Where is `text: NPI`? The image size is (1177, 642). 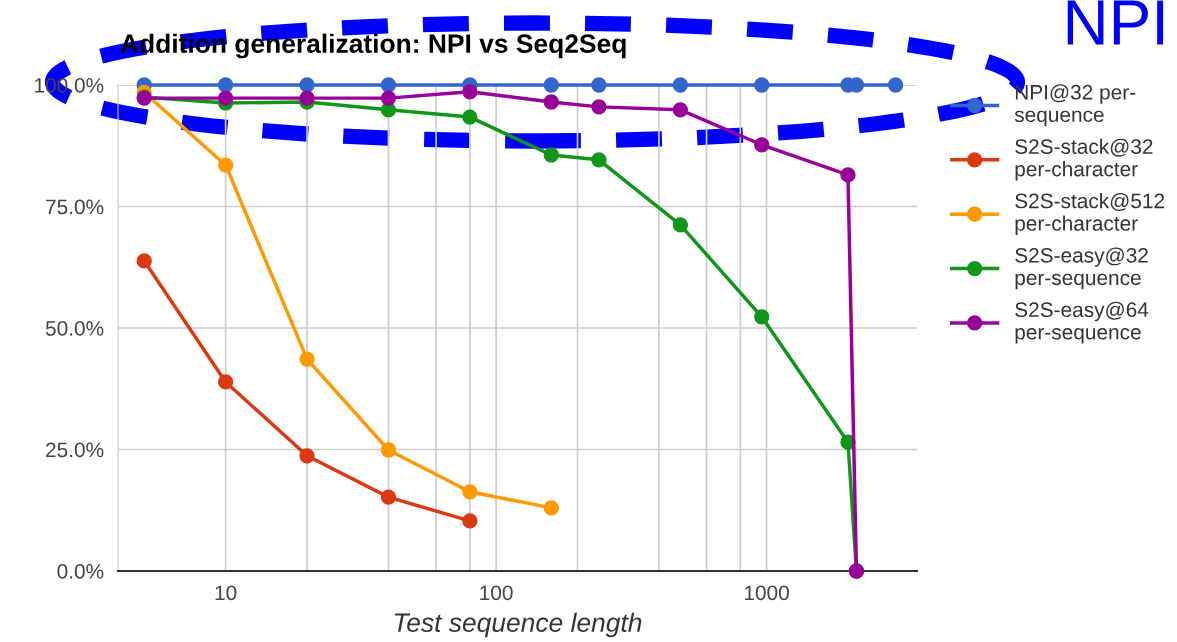 text: NPI is located at coordinates (1115, 22).